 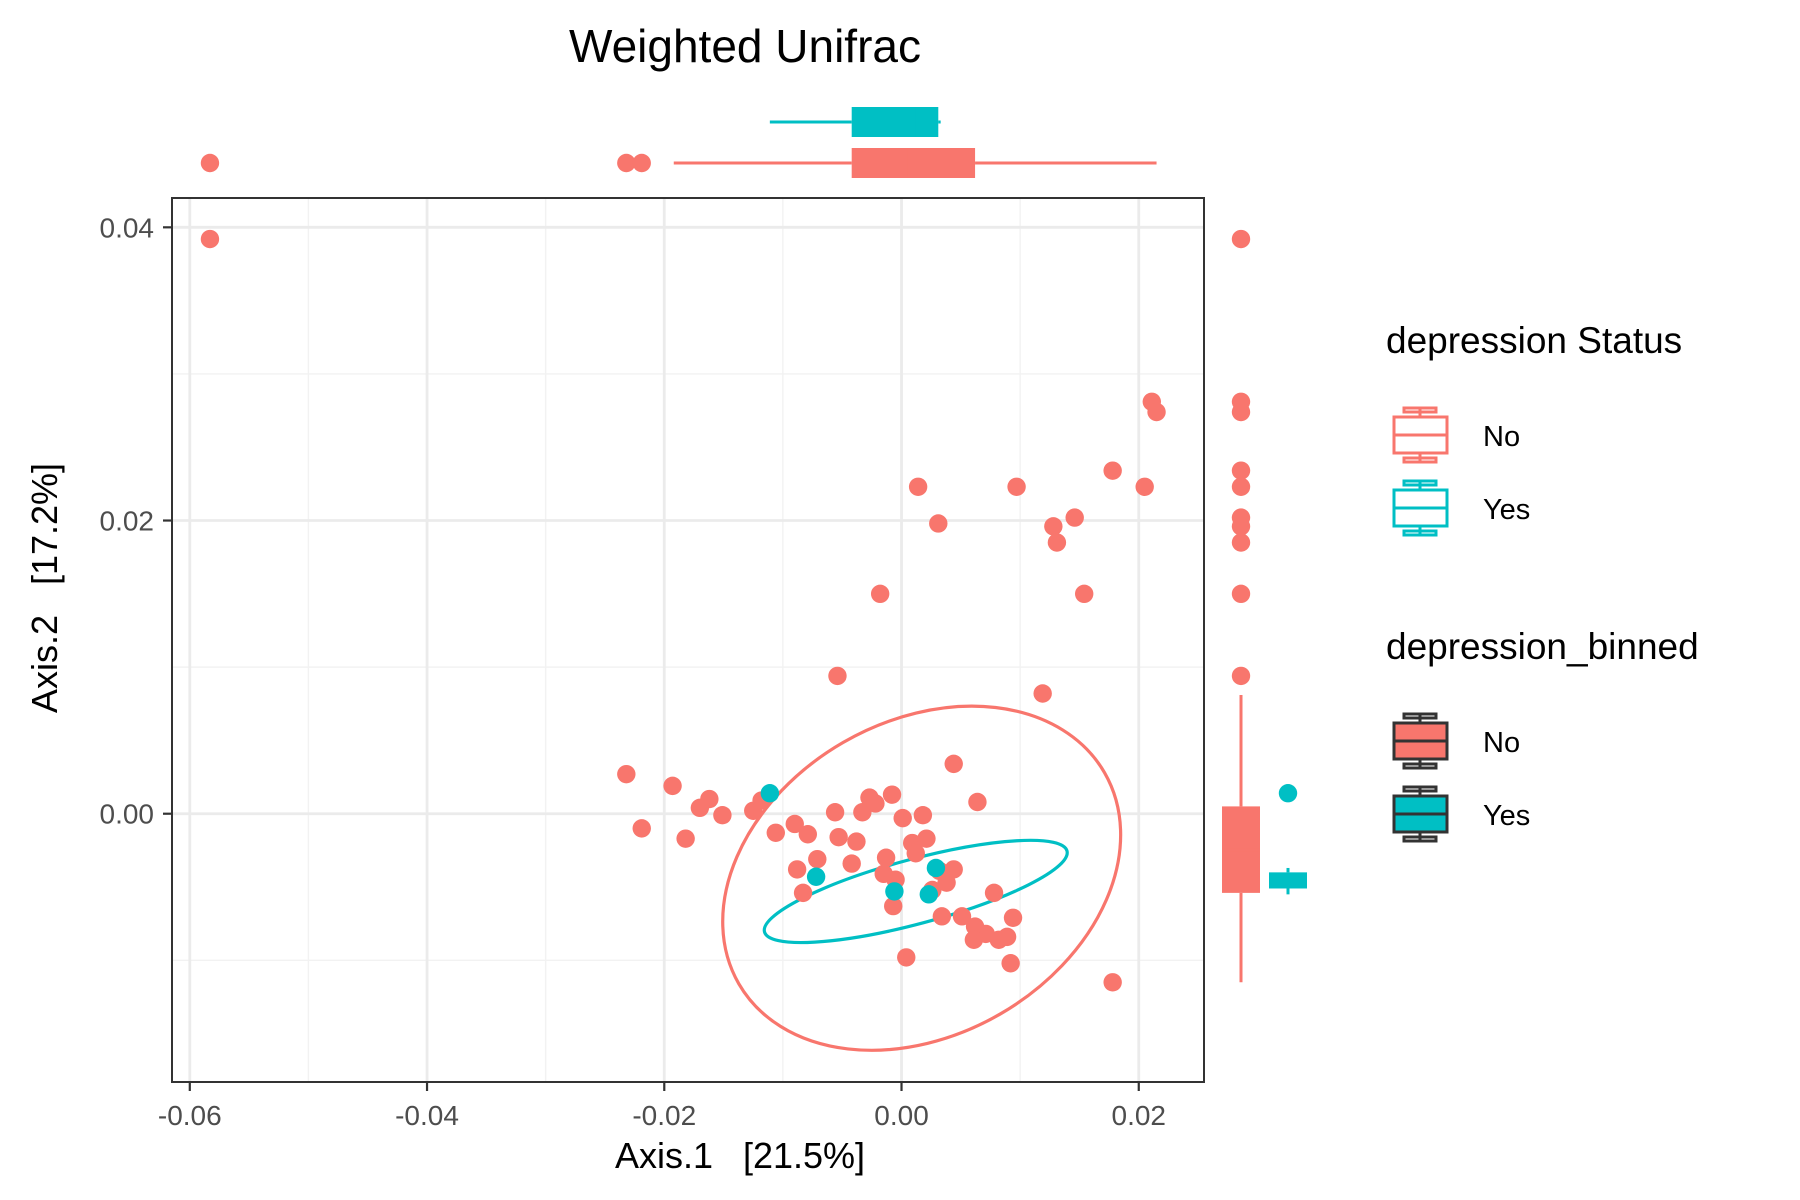 I want to click on y-tick-label: 0.02, so click(x=127, y=521).